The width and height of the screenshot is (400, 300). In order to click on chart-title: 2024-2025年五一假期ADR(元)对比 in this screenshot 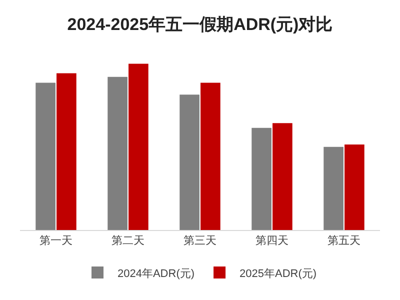, I will do `click(200, 24)`.